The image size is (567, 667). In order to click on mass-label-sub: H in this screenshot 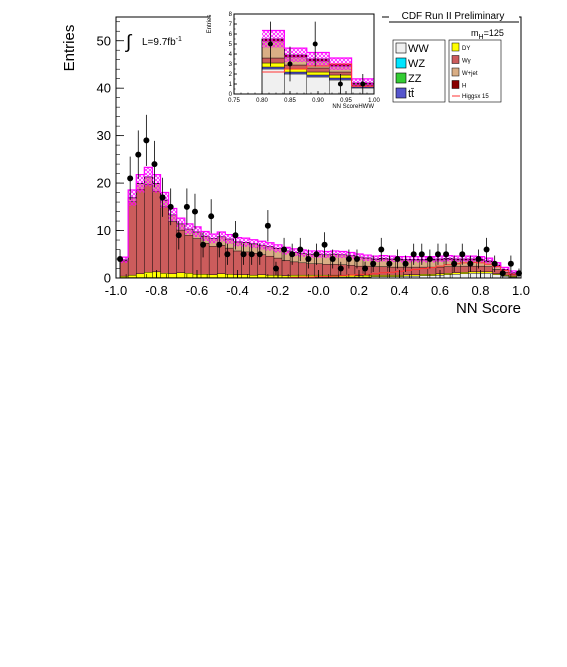, I will do `click(481, 37)`.